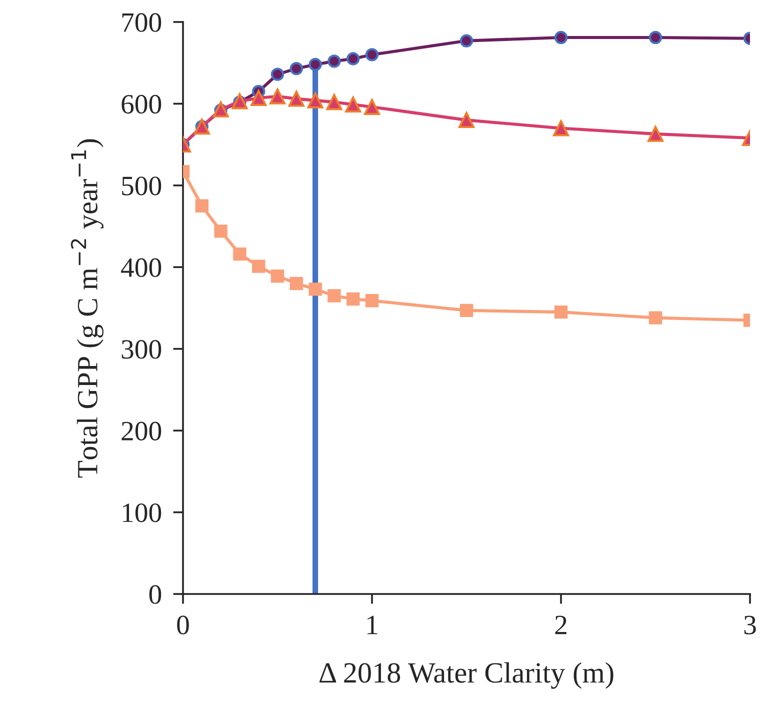 This screenshot has height=721, width=765. I want to click on y-tick-label: 400, so click(141, 268).